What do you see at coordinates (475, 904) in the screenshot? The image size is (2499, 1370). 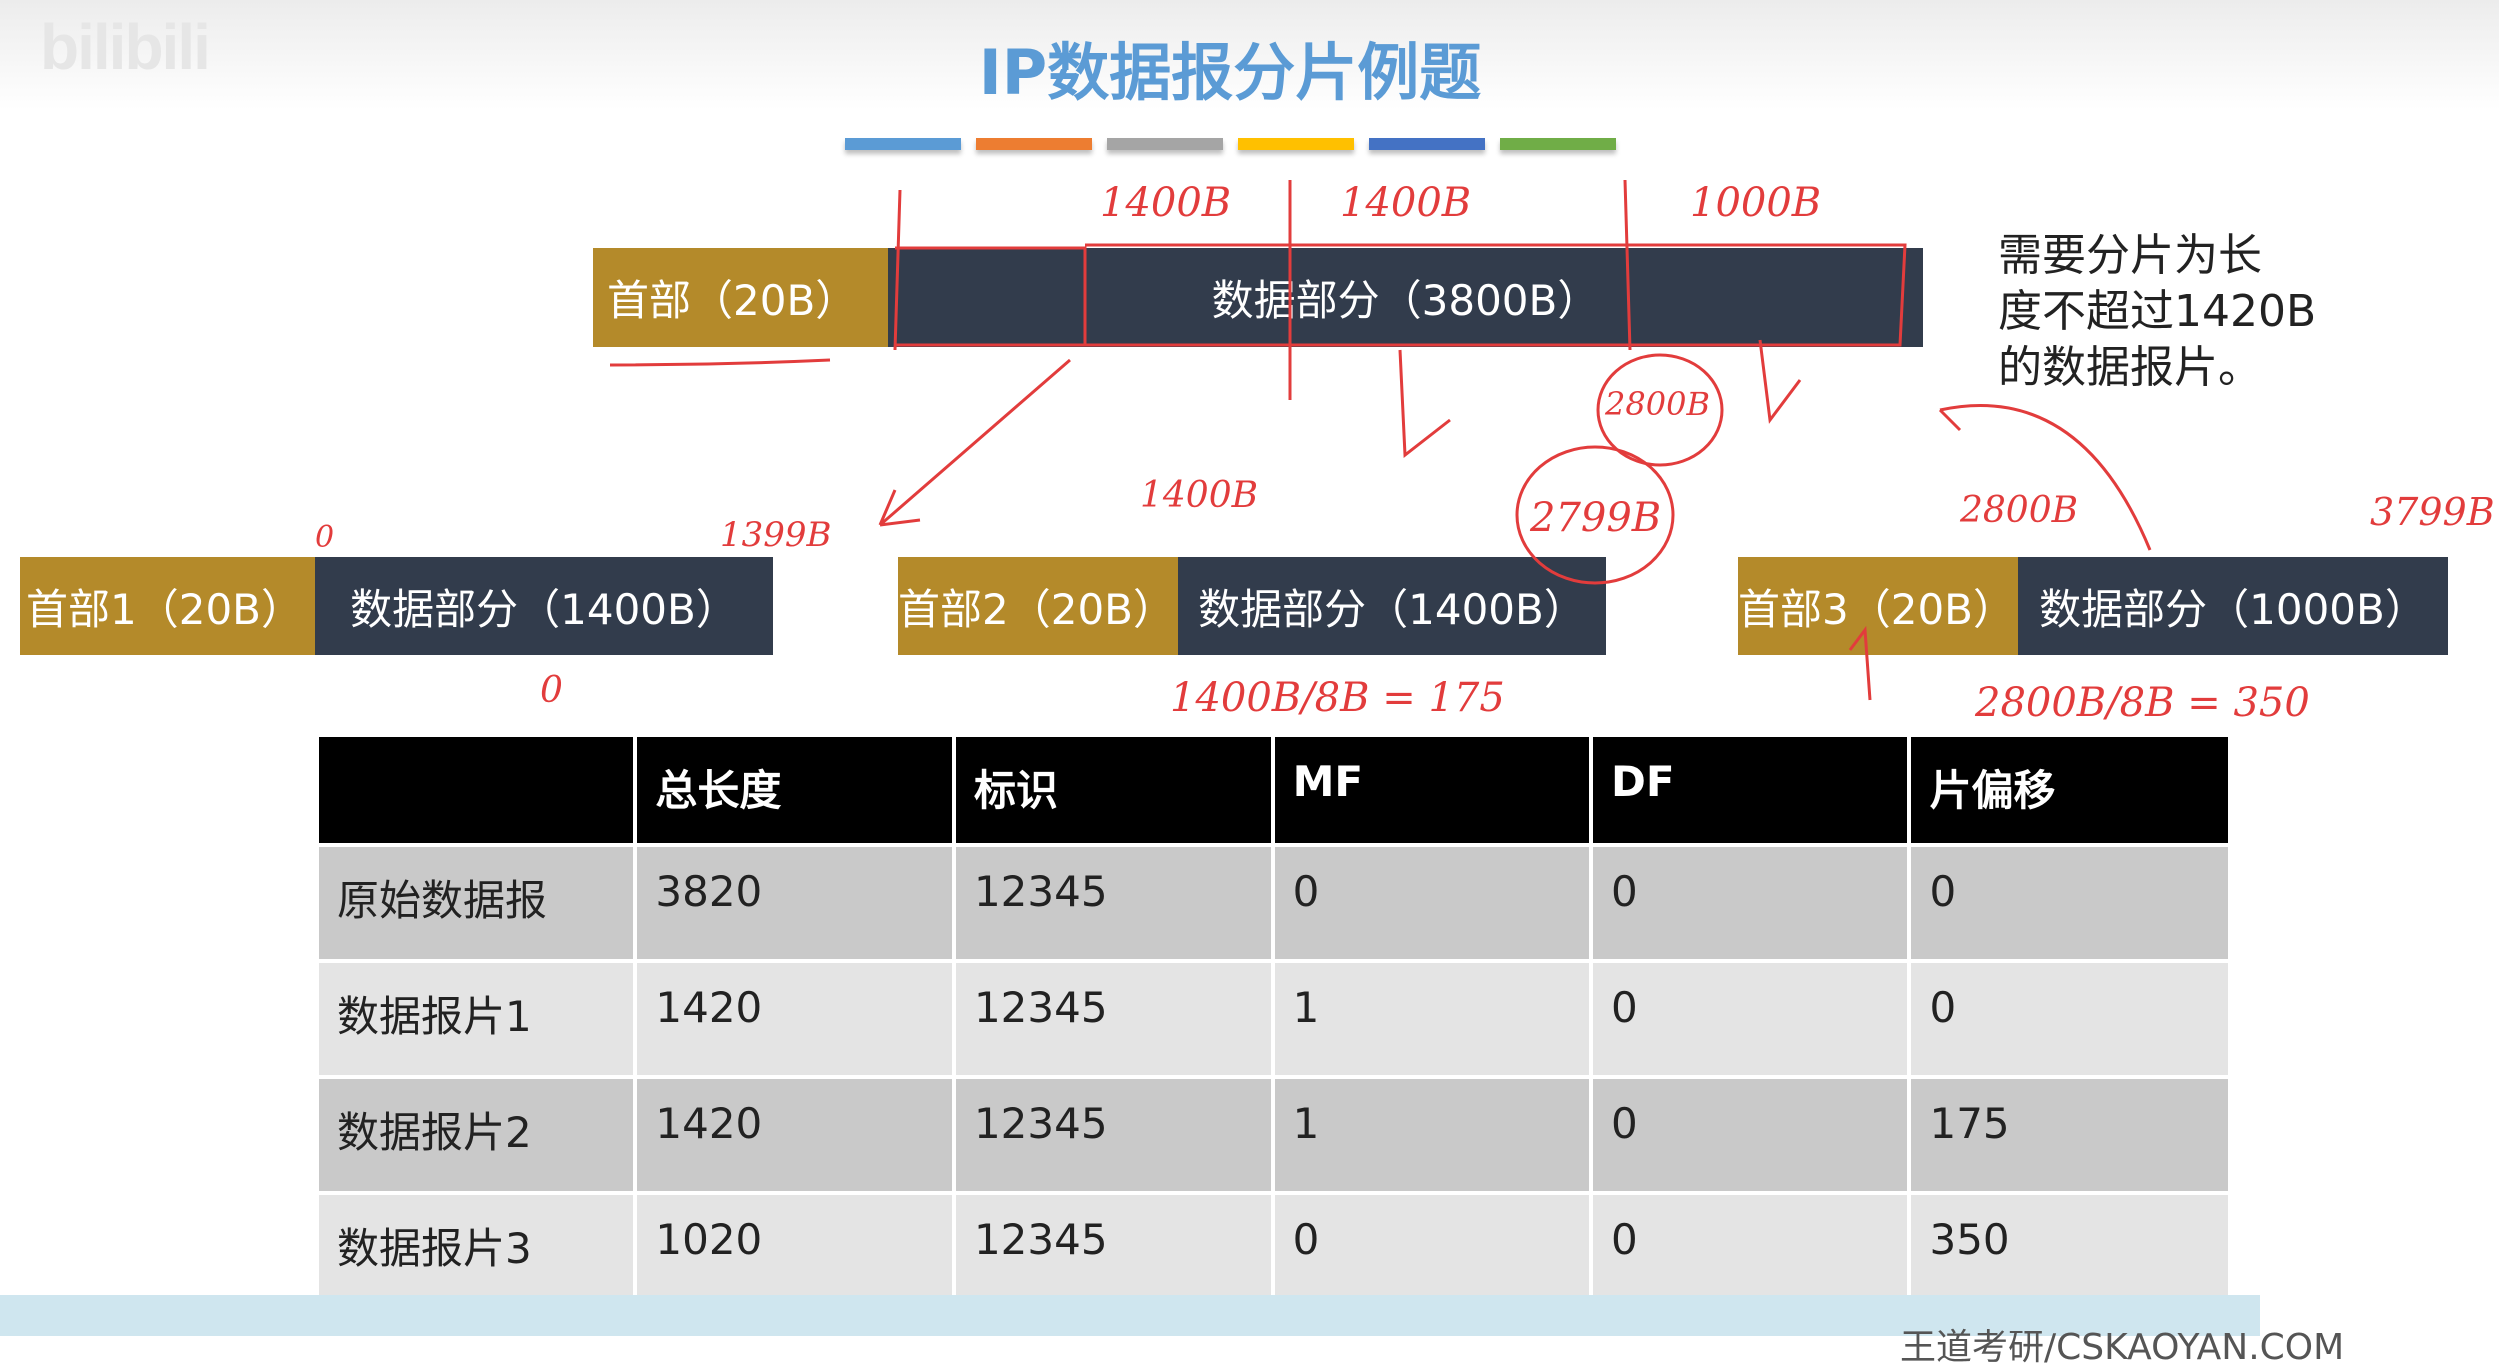 I see `table-cell: 原始数据报` at bounding box center [475, 904].